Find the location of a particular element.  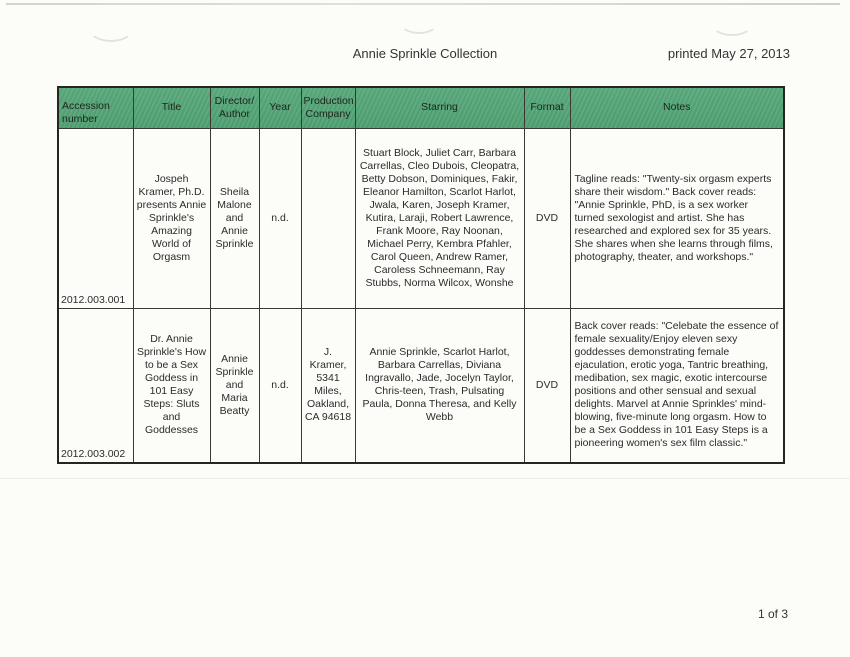

director-author-cell: Annie Sprinkle and Maria Beatty is located at coordinates (234, 385).